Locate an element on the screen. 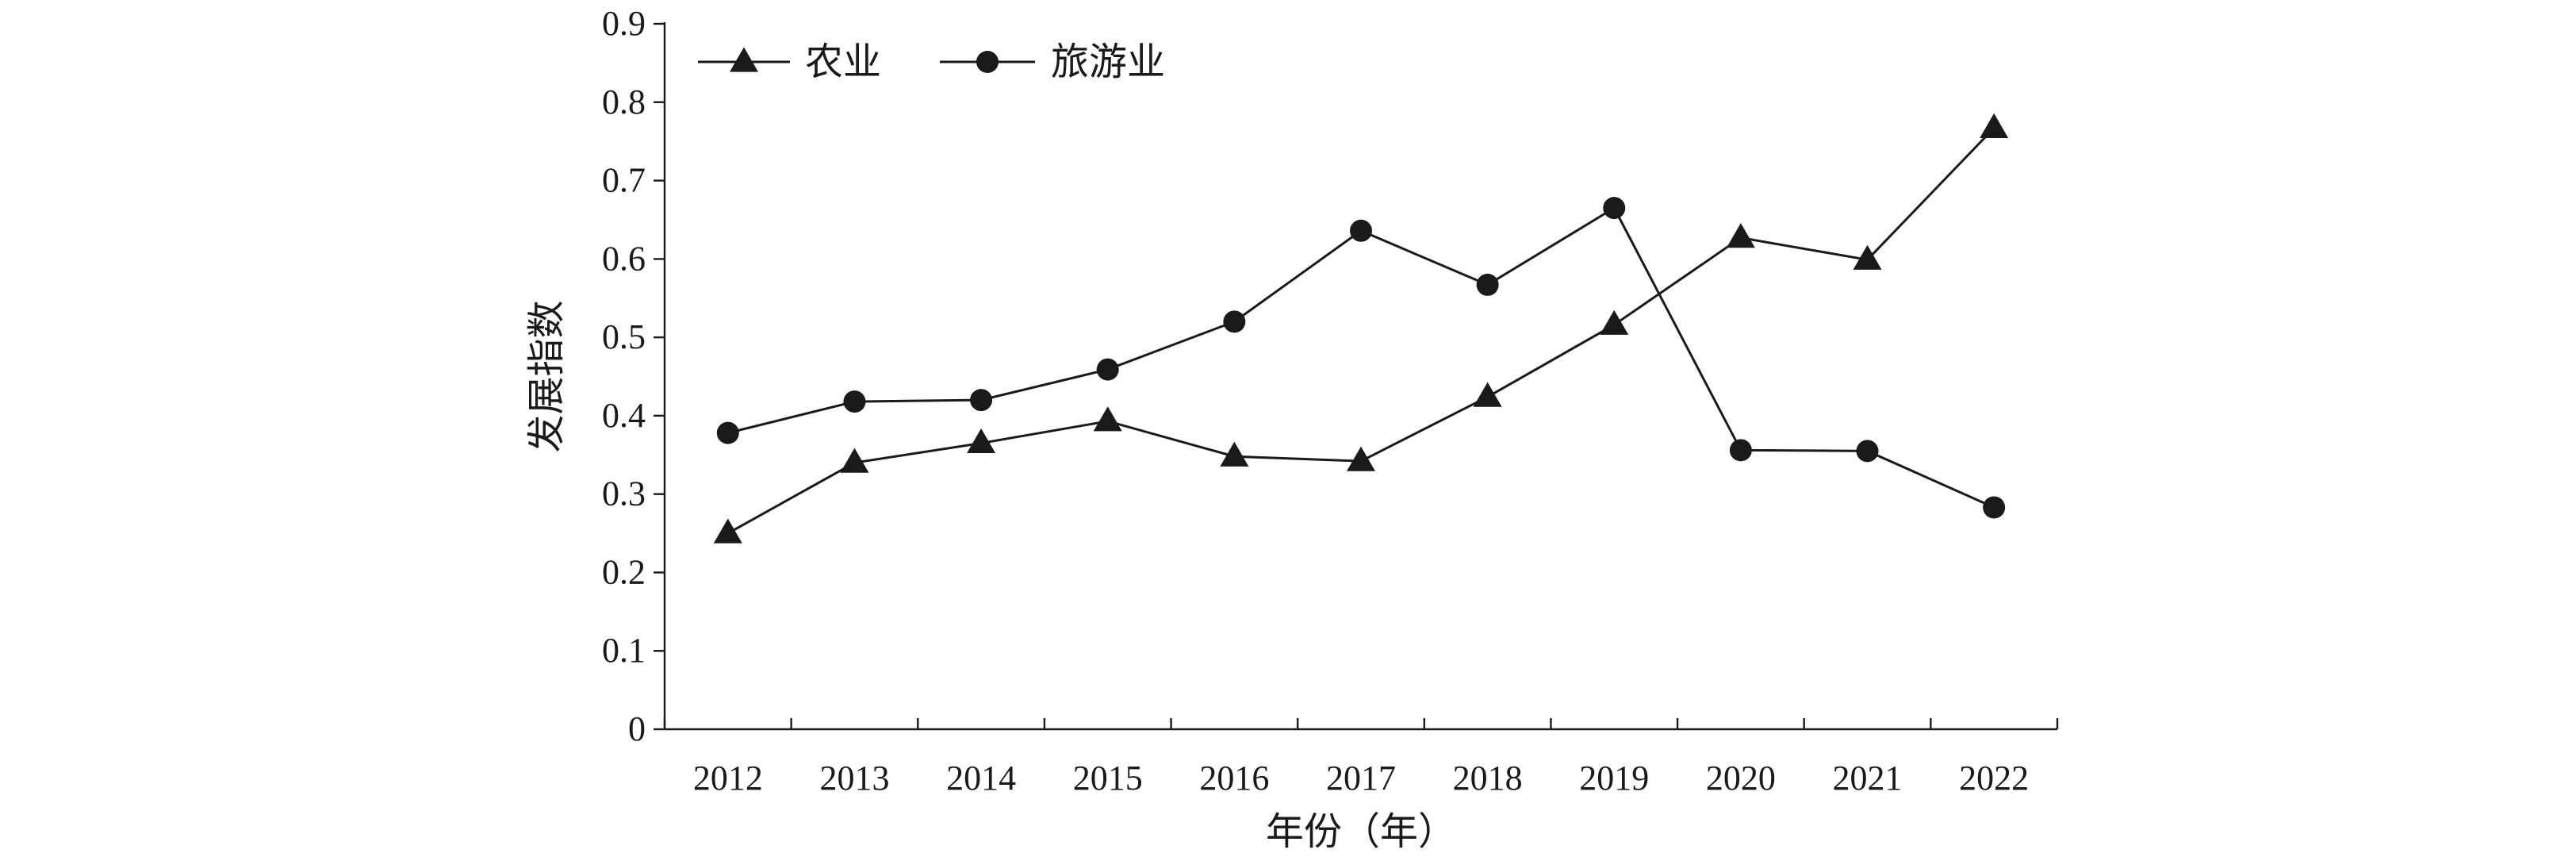 This screenshot has width=2576, height=857. legend-item-1: 农业 is located at coordinates (790, 62).